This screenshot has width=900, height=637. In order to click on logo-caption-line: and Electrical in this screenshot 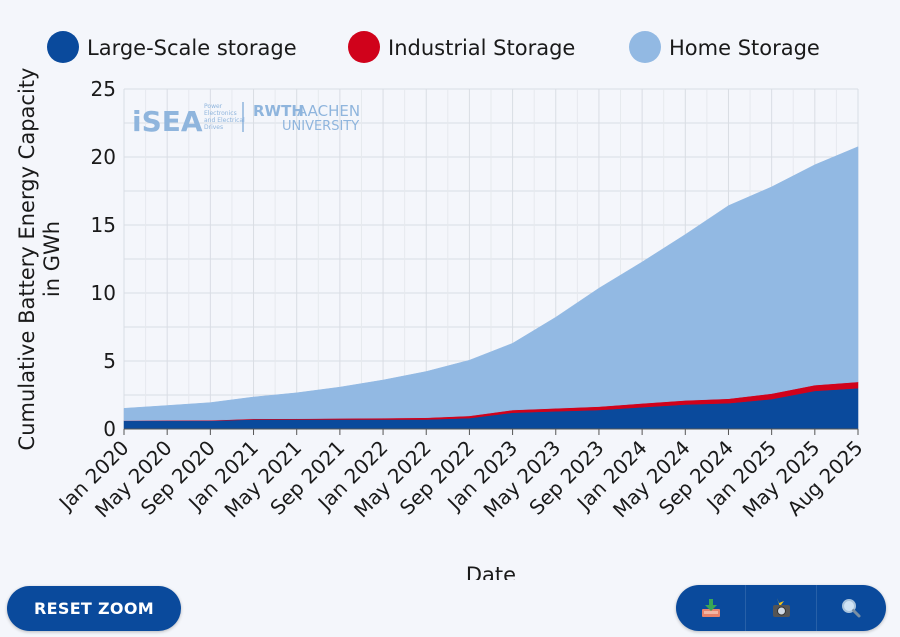, I will do `click(224, 120)`.